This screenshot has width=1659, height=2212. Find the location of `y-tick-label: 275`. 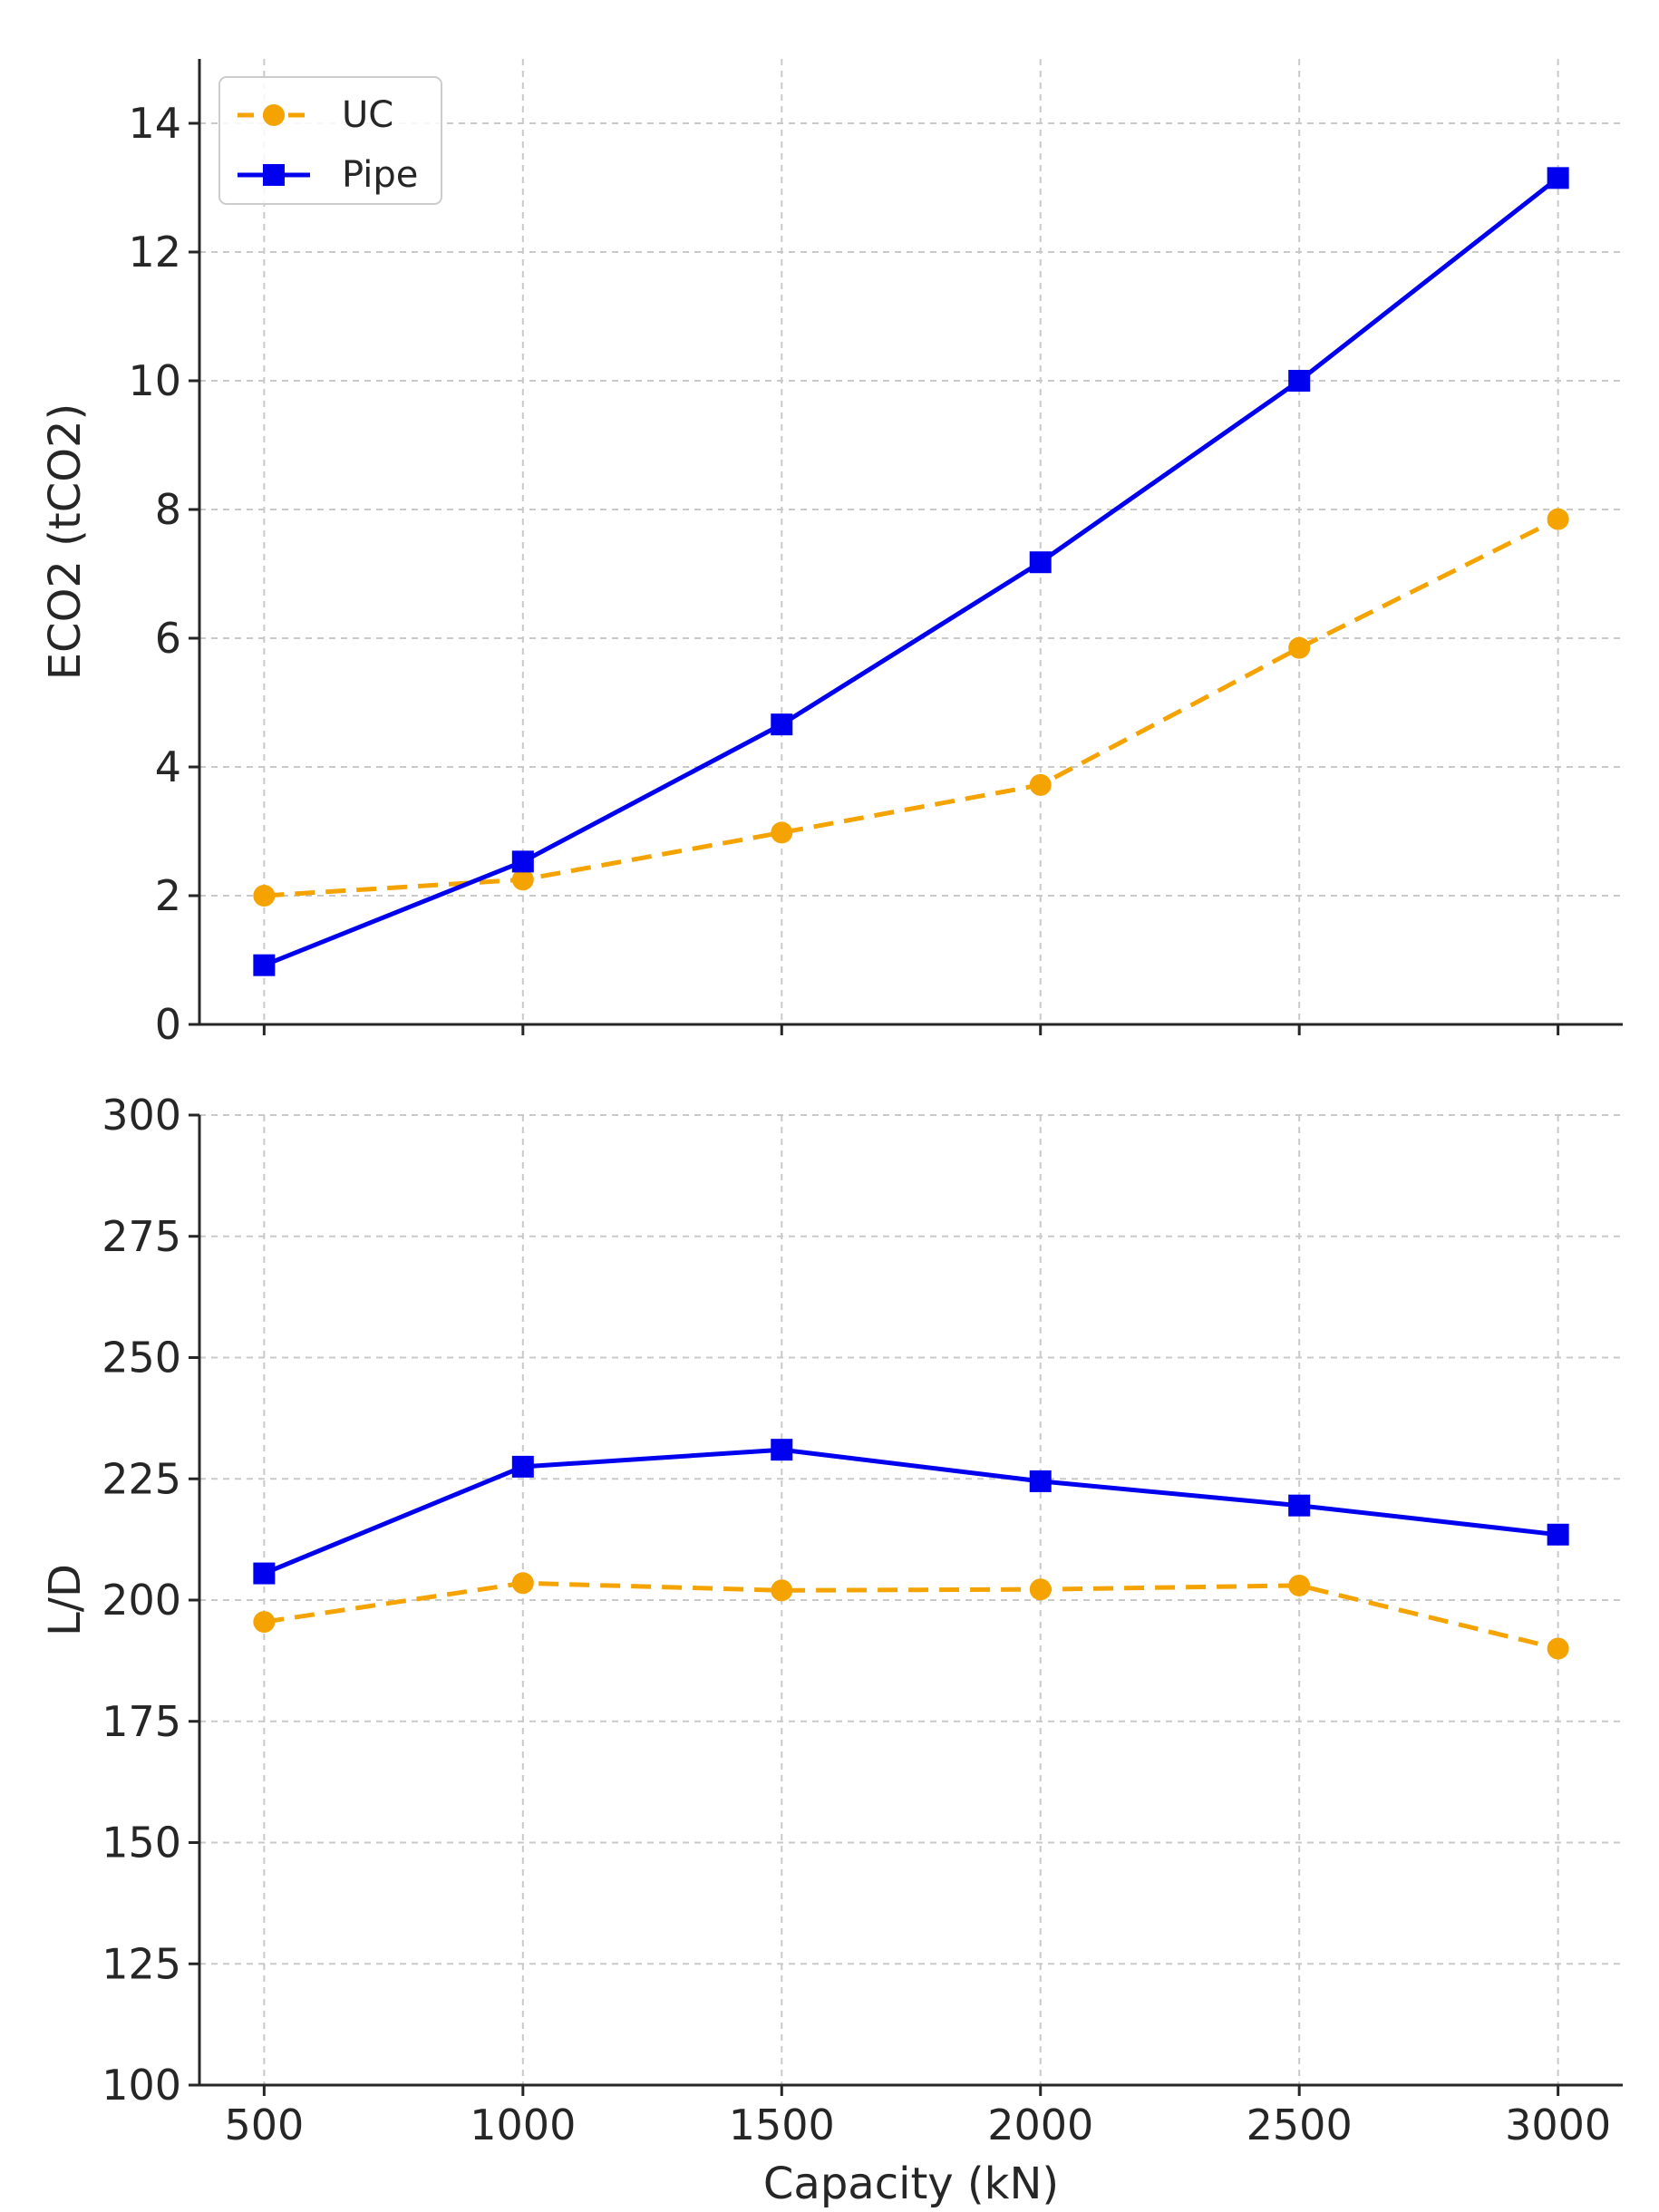

y-tick-label: 275 is located at coordinates (141, 1236).